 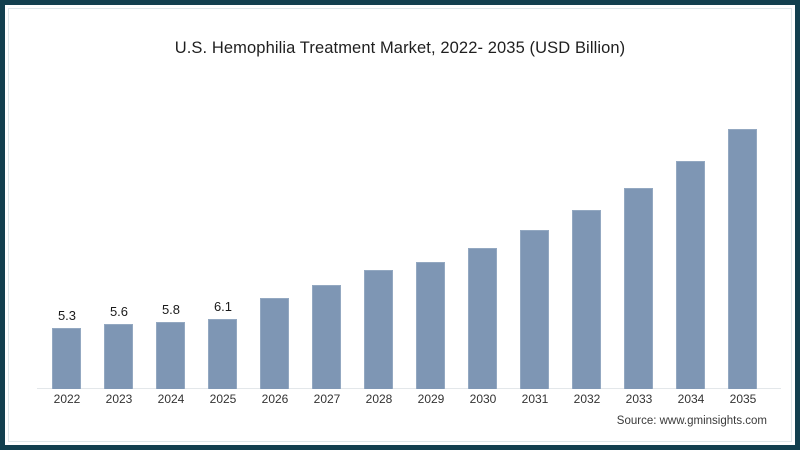 What do you see at coordinates (587, 399) in the screenshot?
I see `x-tick-label-2032: 2032` at bounding box center [587, 399].